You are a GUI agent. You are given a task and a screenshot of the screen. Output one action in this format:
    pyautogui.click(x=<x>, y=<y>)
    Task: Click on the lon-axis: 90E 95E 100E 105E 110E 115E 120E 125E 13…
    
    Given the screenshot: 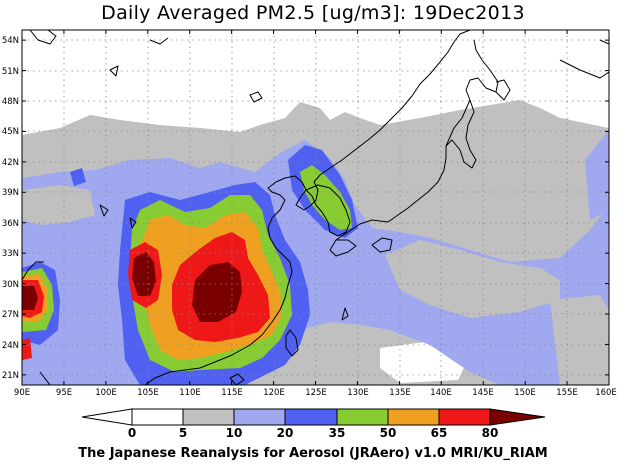 What is the action you would take?
    pyautogui.click(x=315, y=393)
    